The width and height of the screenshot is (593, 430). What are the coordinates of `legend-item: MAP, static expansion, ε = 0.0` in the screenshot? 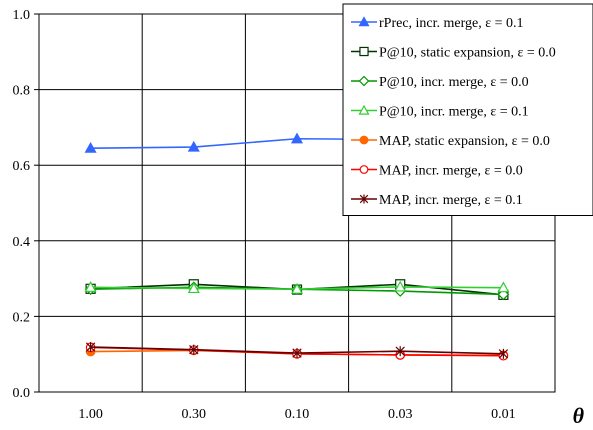 It's located at (450, 141).